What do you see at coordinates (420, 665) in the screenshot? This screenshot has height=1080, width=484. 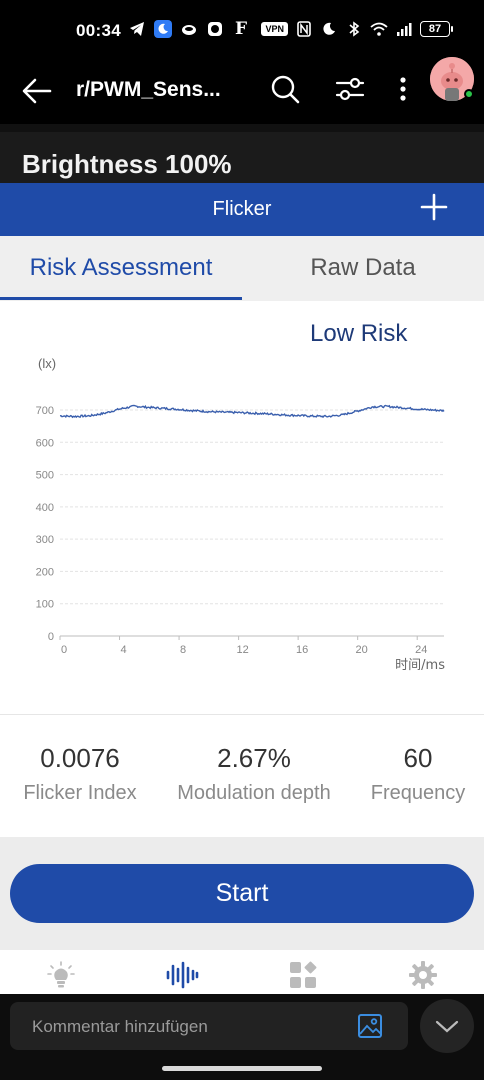 I see `x-axis-label: 时间/ms` at bounding box center [420, 665].